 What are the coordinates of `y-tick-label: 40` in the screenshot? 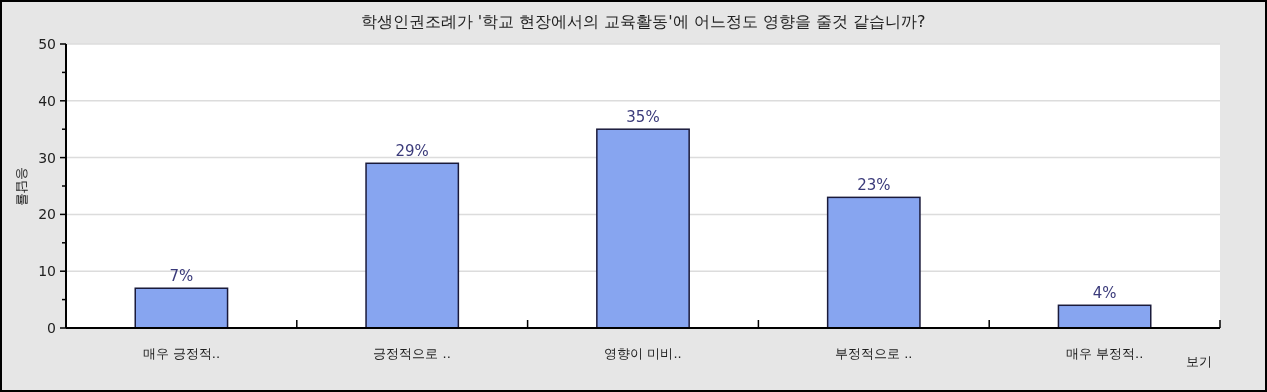 It's located at (47, 100).